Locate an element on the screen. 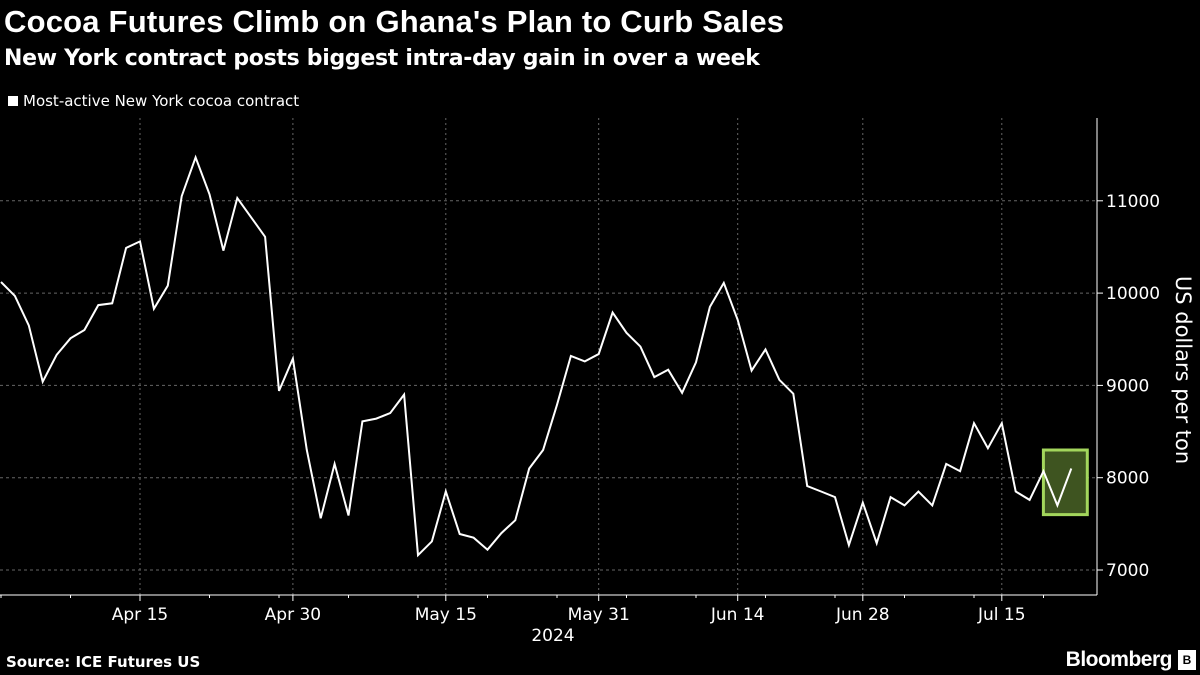 The image size is (1200, 675). x-tick-label: Apr 30 is located at coordinates (293, 615).